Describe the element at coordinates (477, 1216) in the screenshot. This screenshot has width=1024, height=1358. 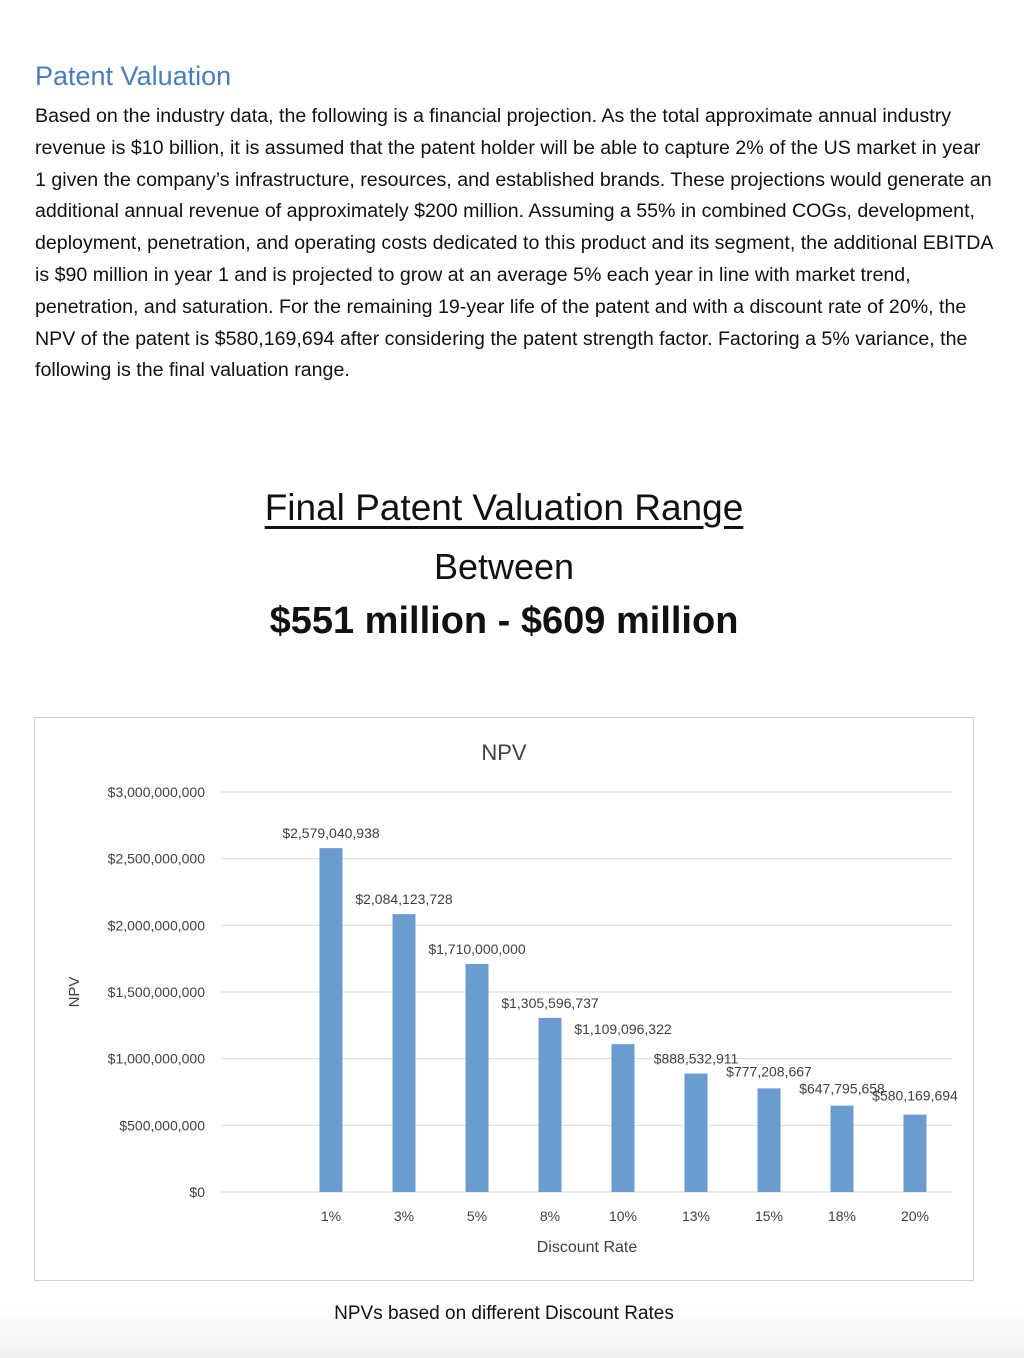
I see `x-tick-label: 5%` at that location.